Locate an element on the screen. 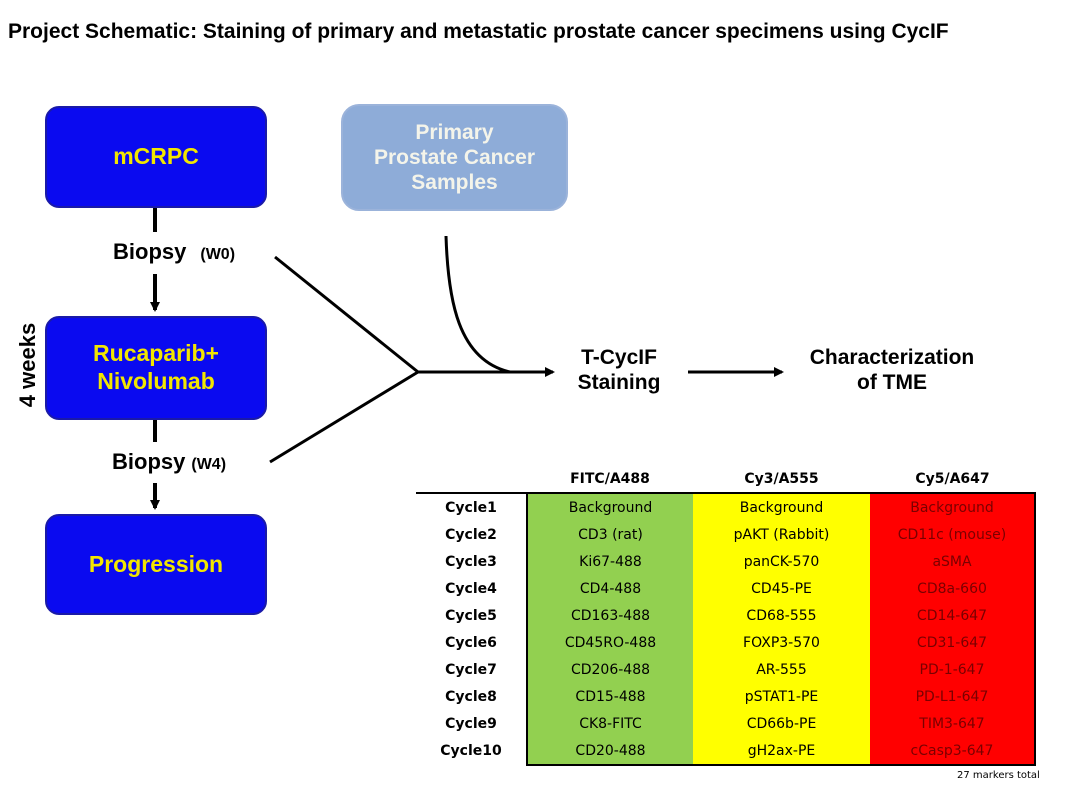 The width and height of the screenshot is (1080, 807). fitc-marker: CD15-488 is located at coordinates (609, 696).